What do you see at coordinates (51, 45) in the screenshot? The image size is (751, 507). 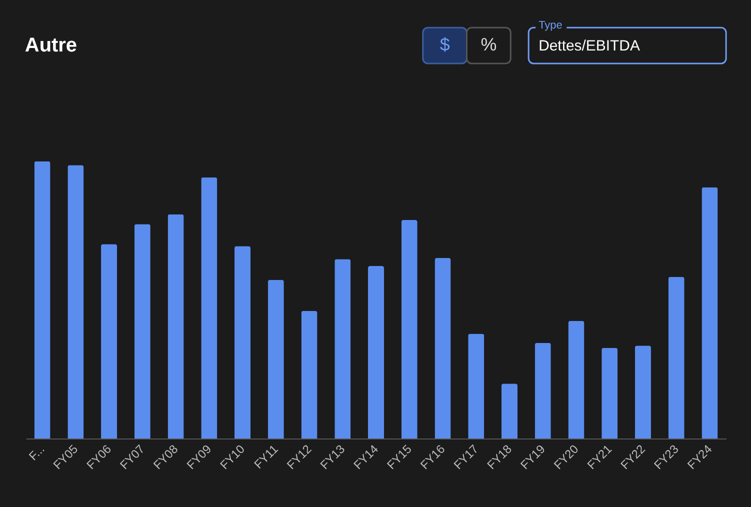 I see `chart-title: Autre` at bounding box center [51, 45].